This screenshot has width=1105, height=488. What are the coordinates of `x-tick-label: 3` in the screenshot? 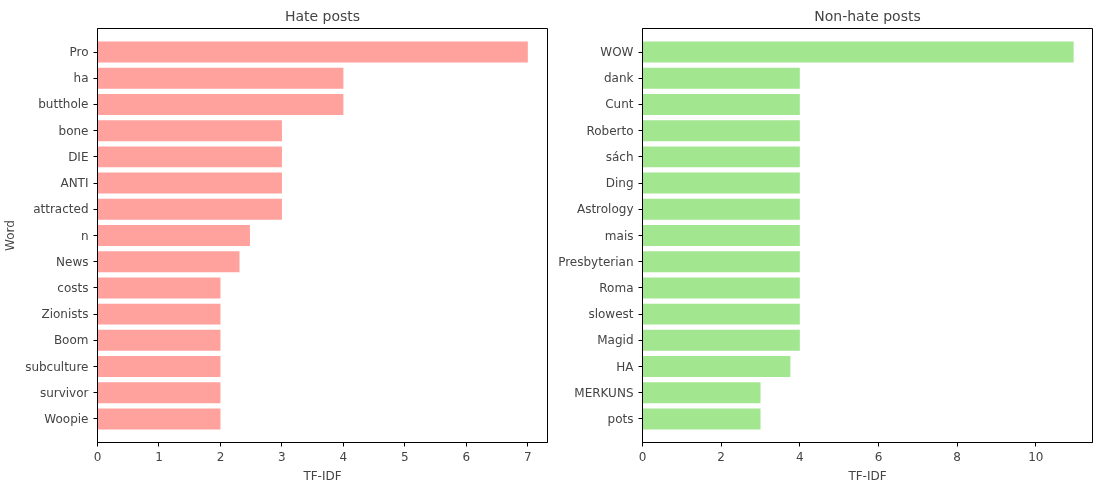 It's located at (282, 456).